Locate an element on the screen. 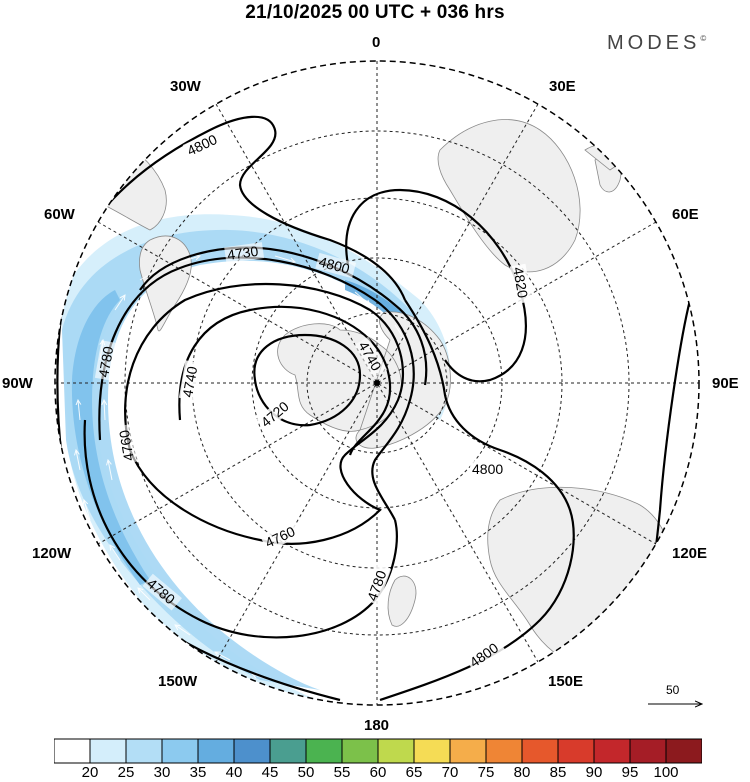 The height and width of the screenshot is (782, 750). vector-scale-label: 50 is located at coordinates (673, 690).